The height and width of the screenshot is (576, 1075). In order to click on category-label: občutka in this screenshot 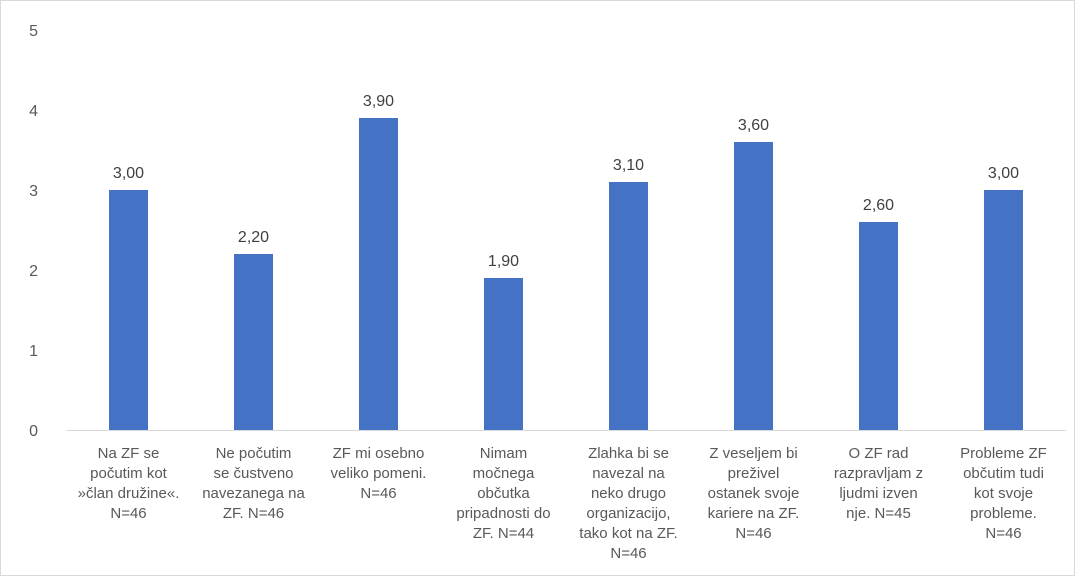, I will do `click(503, 493)`.